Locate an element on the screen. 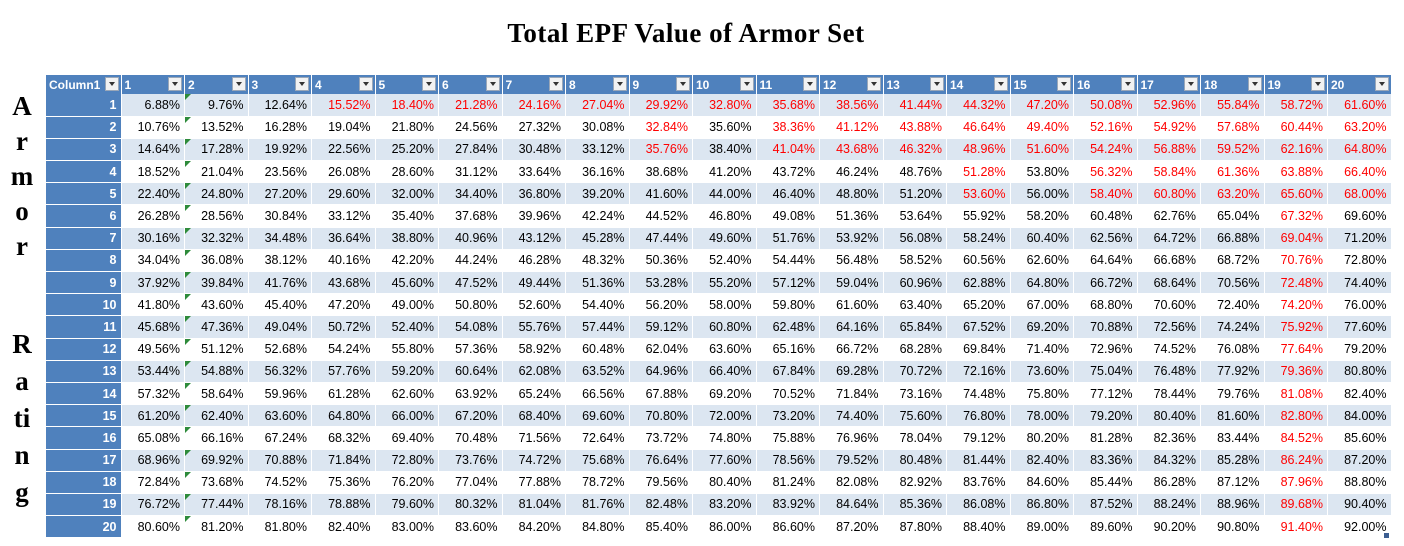 The height and width of the screenshot is (546, 1404). table-cell: 67.84% is located at coordinates (788, 371).